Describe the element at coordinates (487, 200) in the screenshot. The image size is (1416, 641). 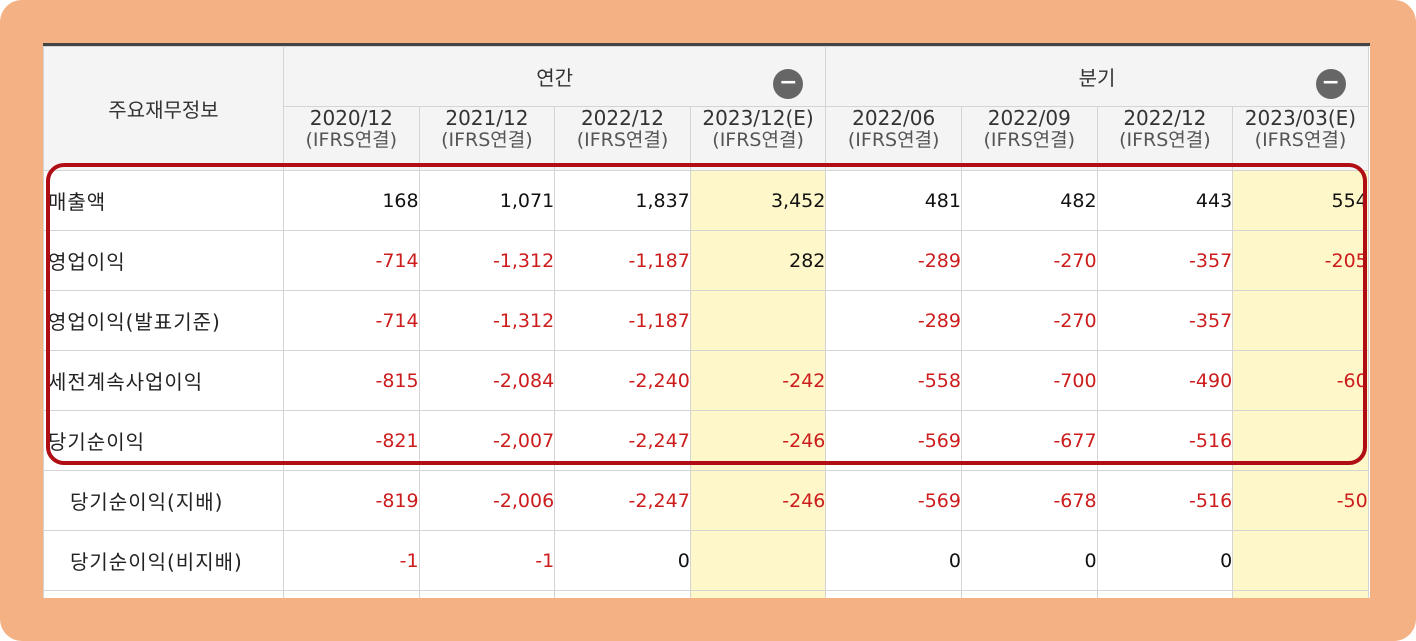
I see `table-cell: 1,071` at that location.